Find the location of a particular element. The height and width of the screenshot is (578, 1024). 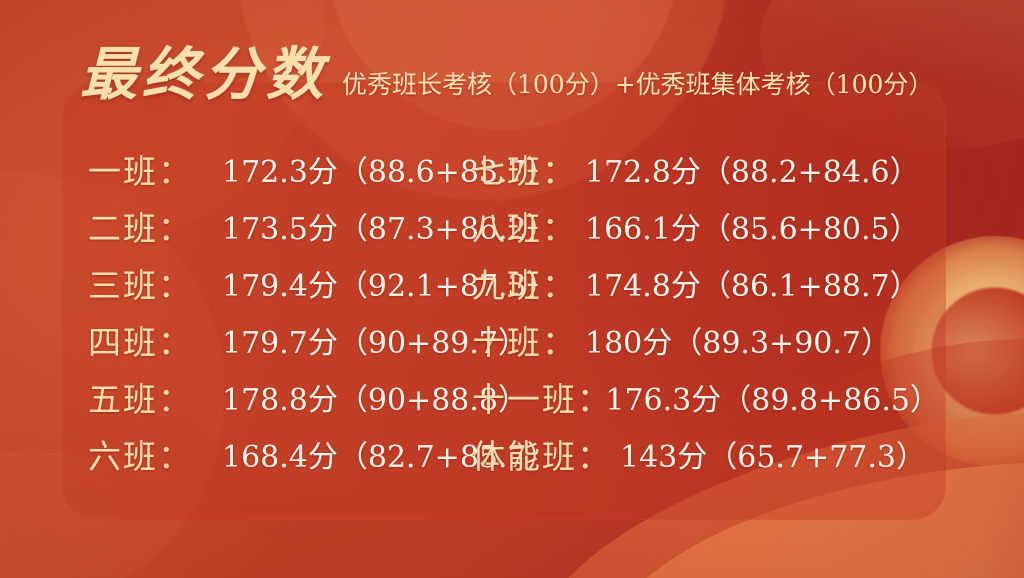

class-label: 三班： is located at coordinates (140, 285).